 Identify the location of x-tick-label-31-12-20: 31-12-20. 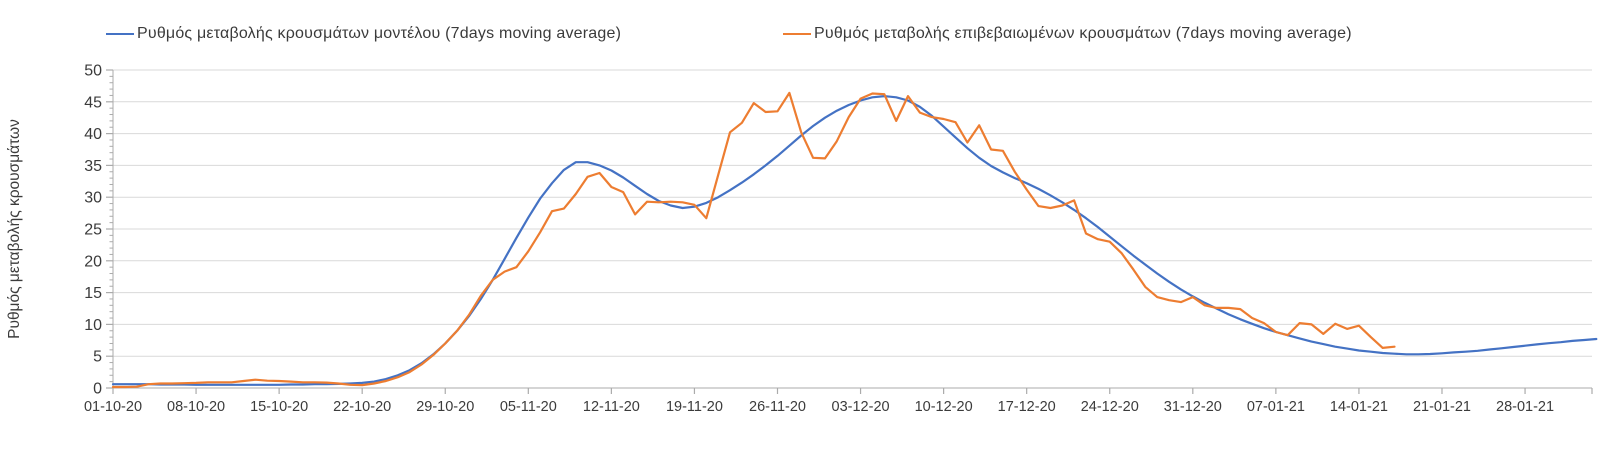
(1193, 407).